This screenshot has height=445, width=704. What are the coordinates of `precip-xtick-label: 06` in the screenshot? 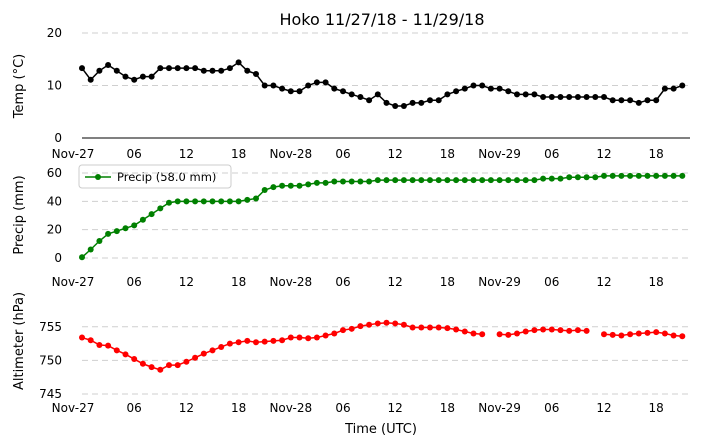 It's located at (342, 282).